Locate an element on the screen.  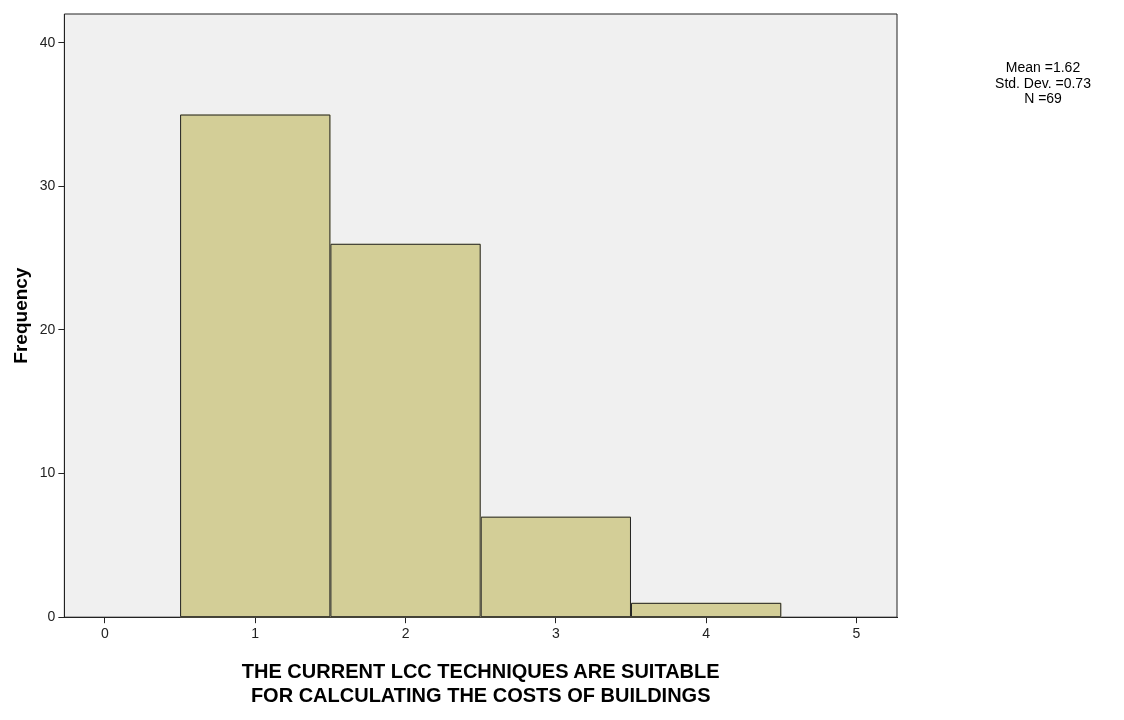
text: N =69 is located at coordinates (1043, 98).